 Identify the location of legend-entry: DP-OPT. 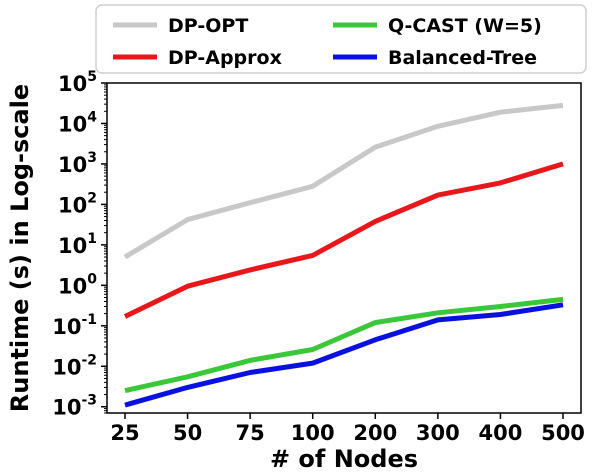
(208, 26).